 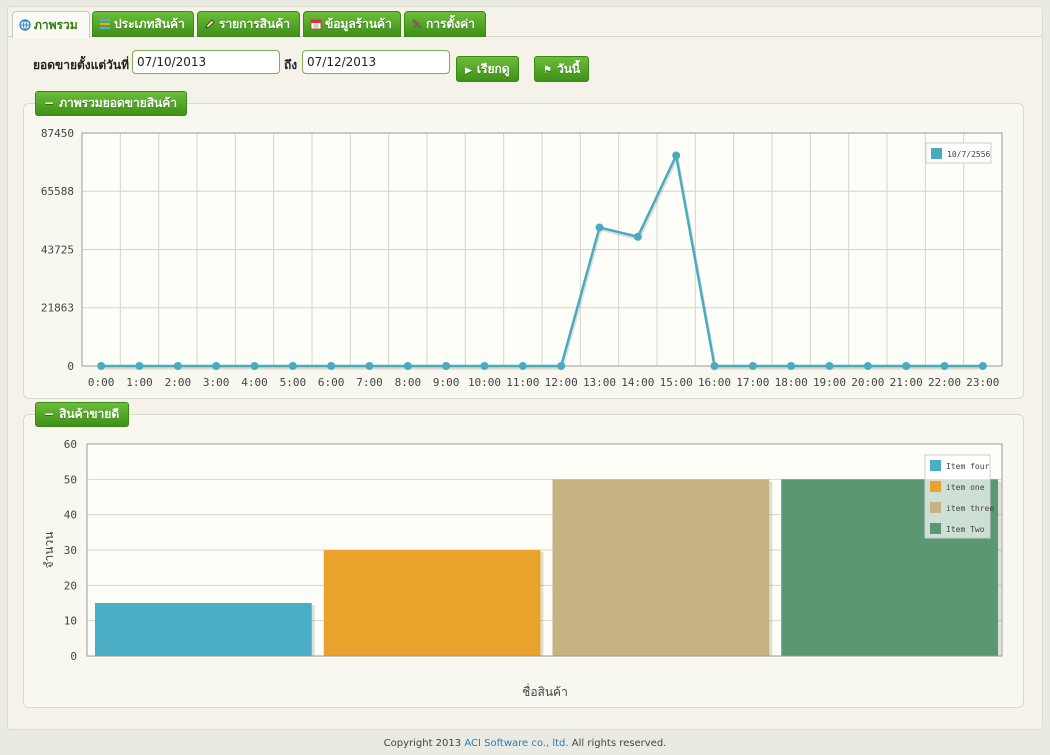 What do you see at coordinates (316, 24) in the screenshot?
I see `calendar-icon` at bounding box center [316, 24].